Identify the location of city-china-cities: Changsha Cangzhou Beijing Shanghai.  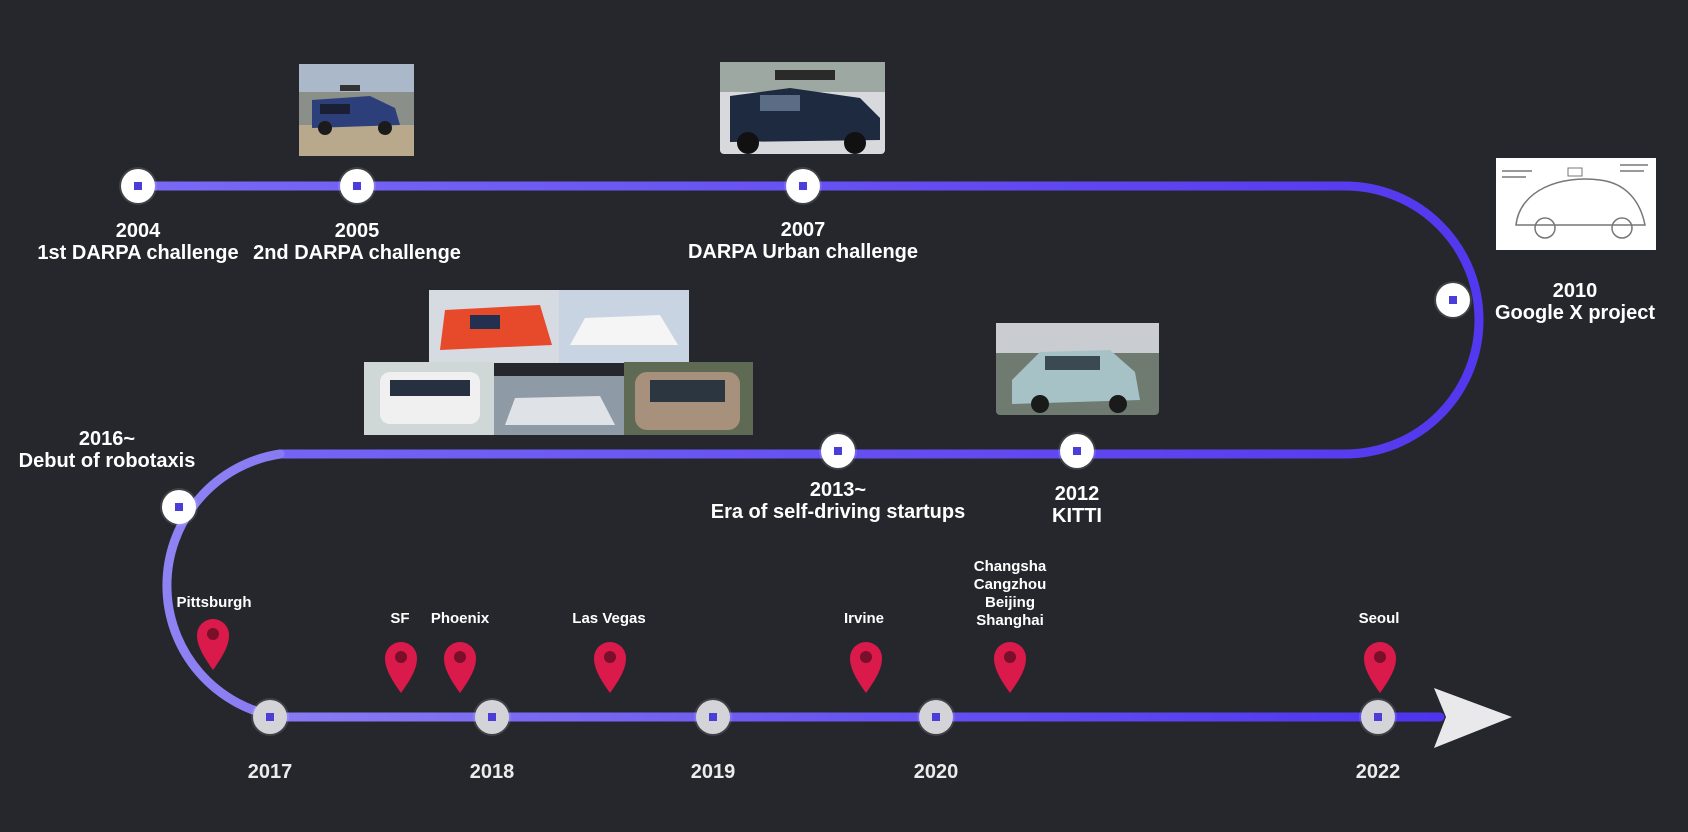
(1010, 593).